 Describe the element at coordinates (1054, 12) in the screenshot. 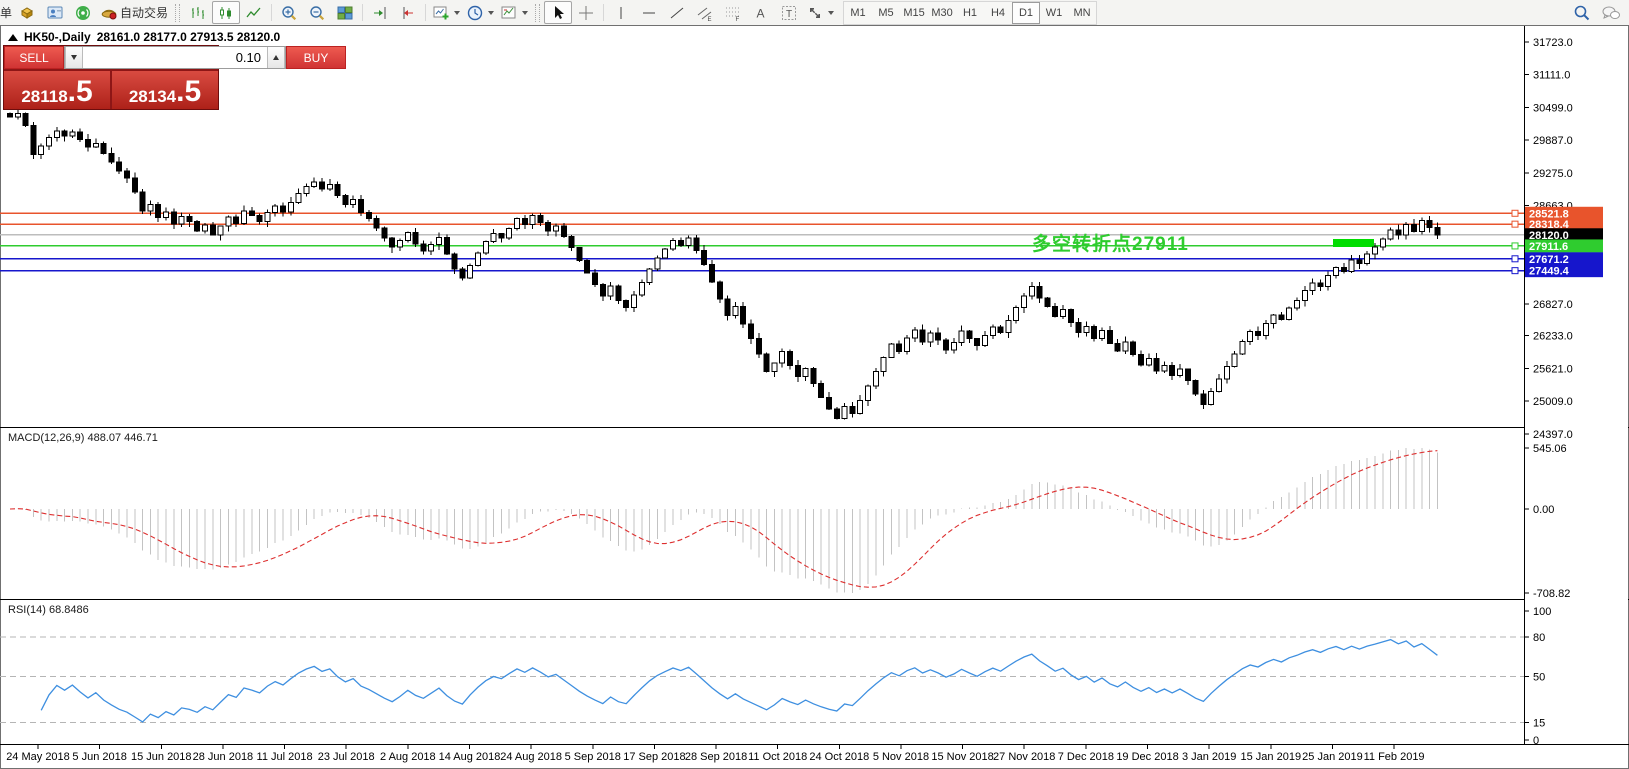

I see `timeframe-button-w1: W1` at that location.